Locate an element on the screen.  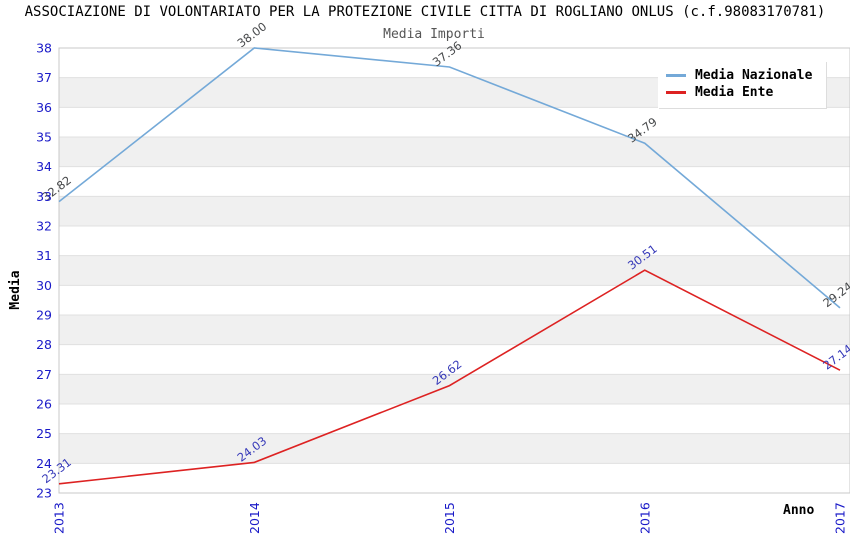
x-tick-label: 2013 is located at coordinates (59, 518).